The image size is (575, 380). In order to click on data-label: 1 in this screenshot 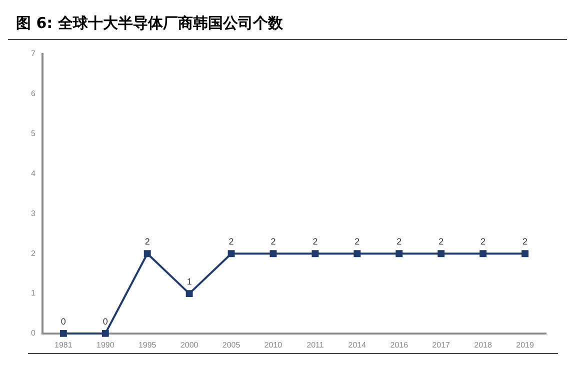, I will do `click(189, 281)`.